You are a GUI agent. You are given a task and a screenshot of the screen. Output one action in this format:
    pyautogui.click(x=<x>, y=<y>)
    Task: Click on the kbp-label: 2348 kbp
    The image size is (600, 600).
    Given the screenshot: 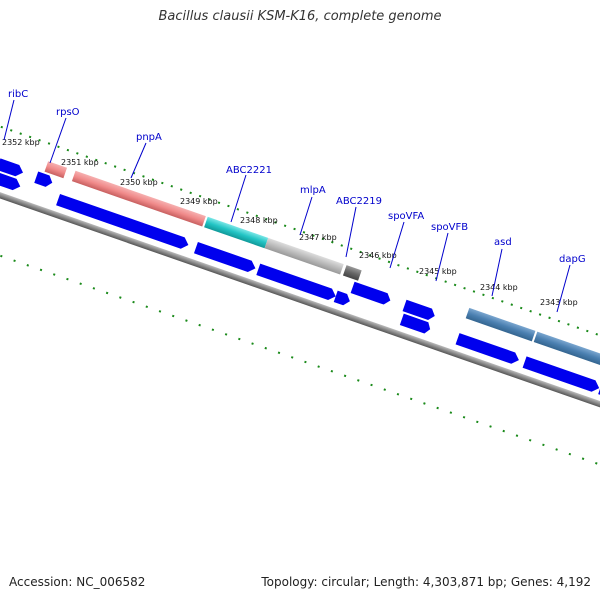 What is the action you would take?
    pyautogui.click(x=259, y=220)
    